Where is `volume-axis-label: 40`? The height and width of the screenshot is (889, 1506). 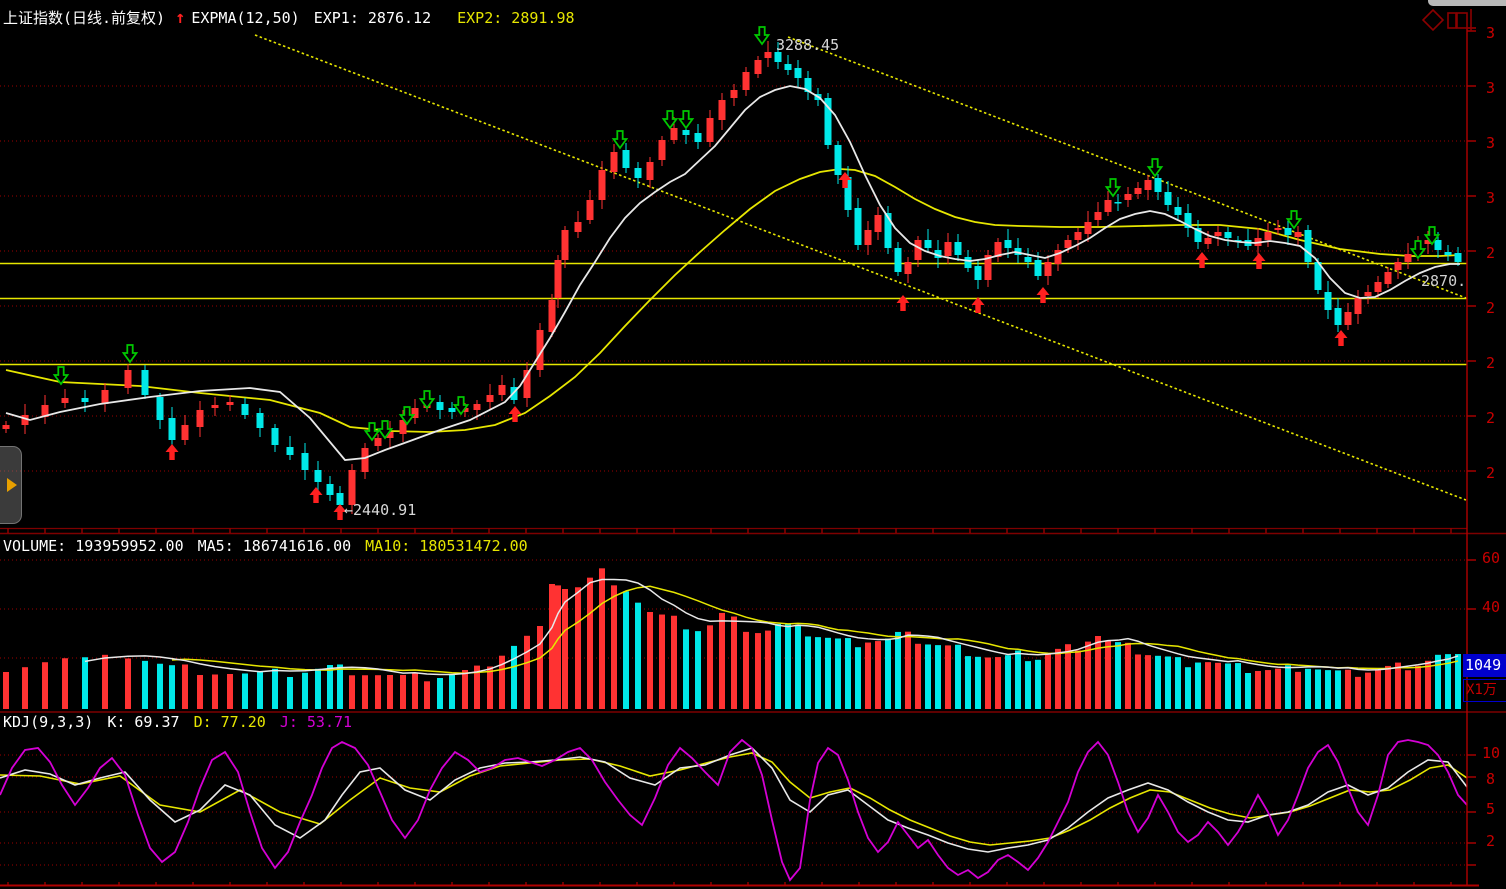
volume-axis-label: 40 is located at coordinates (1491, 607).